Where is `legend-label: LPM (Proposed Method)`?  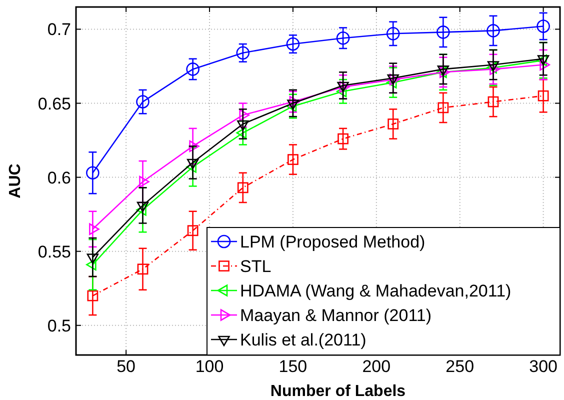
legend-label: LPM (Proposed Method) is located at coordinates (333, 242).